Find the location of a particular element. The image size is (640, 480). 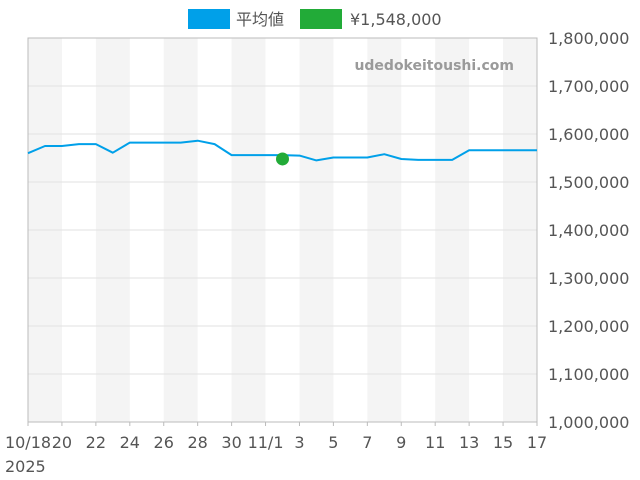

x-tick-label: 11/1 is located at coordinates (266, 442).